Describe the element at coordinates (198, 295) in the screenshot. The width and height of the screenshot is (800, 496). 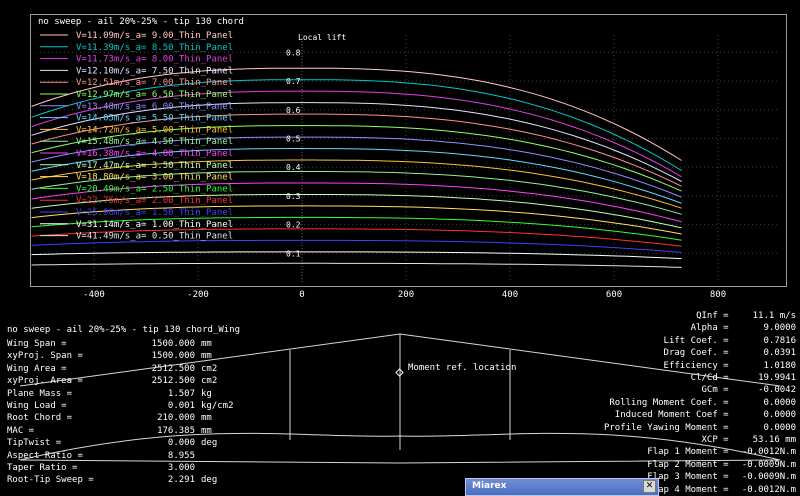
I see `x-tick-label: -200` at that location.